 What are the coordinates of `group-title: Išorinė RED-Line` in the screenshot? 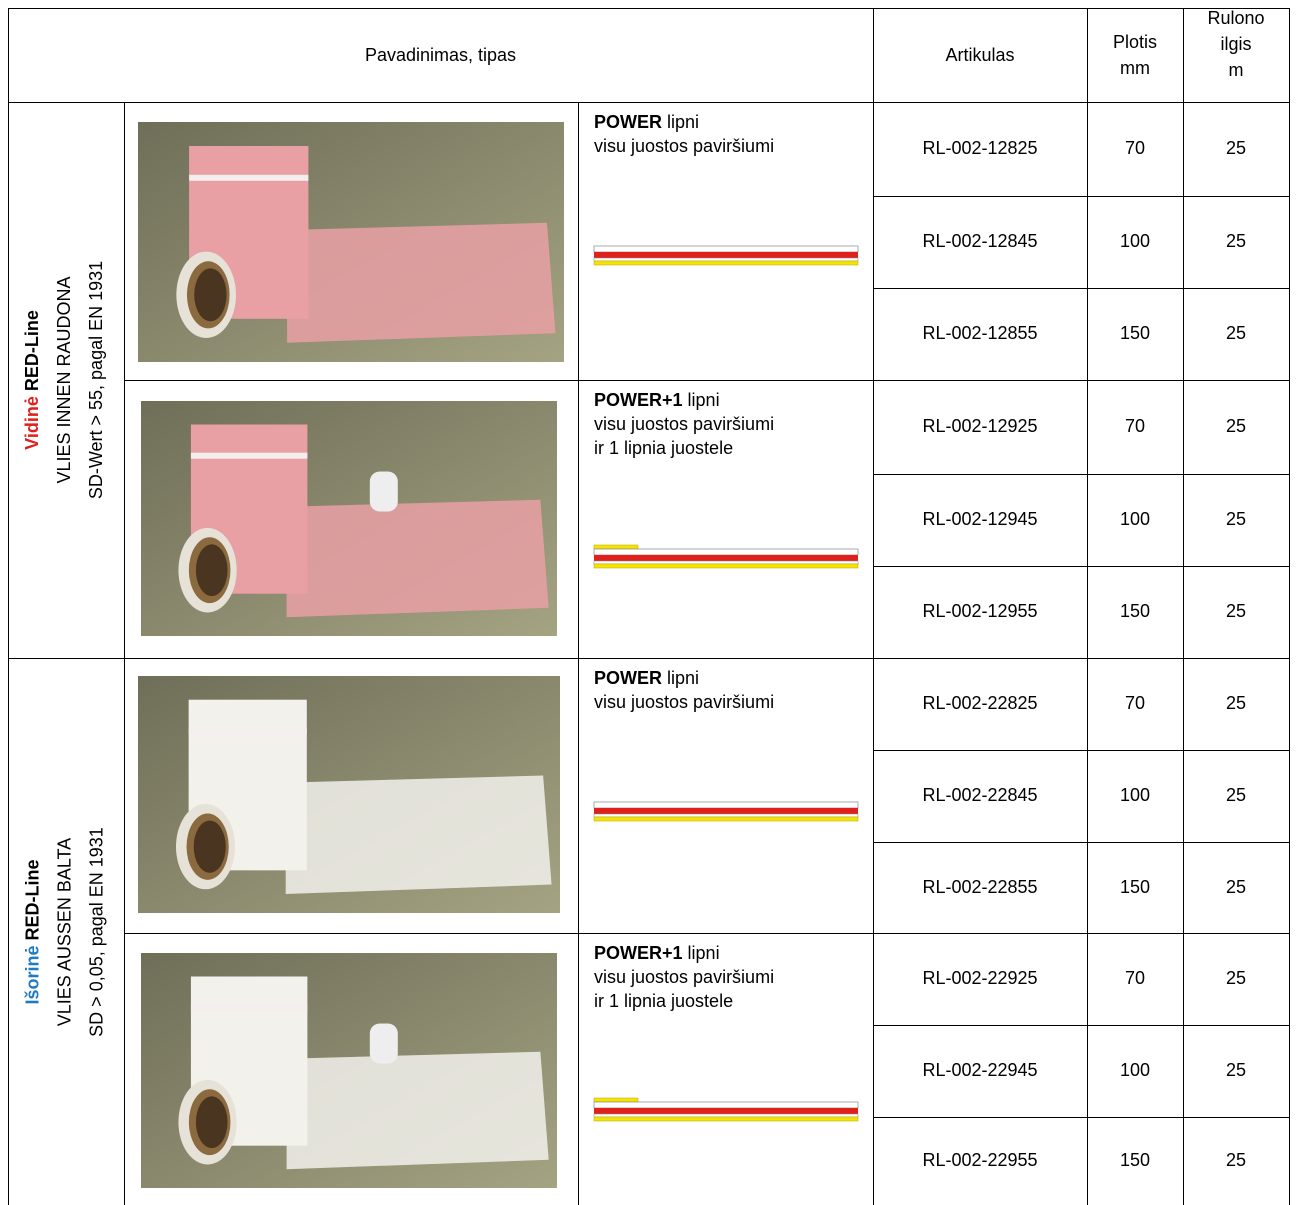 It's located at (32, 931).